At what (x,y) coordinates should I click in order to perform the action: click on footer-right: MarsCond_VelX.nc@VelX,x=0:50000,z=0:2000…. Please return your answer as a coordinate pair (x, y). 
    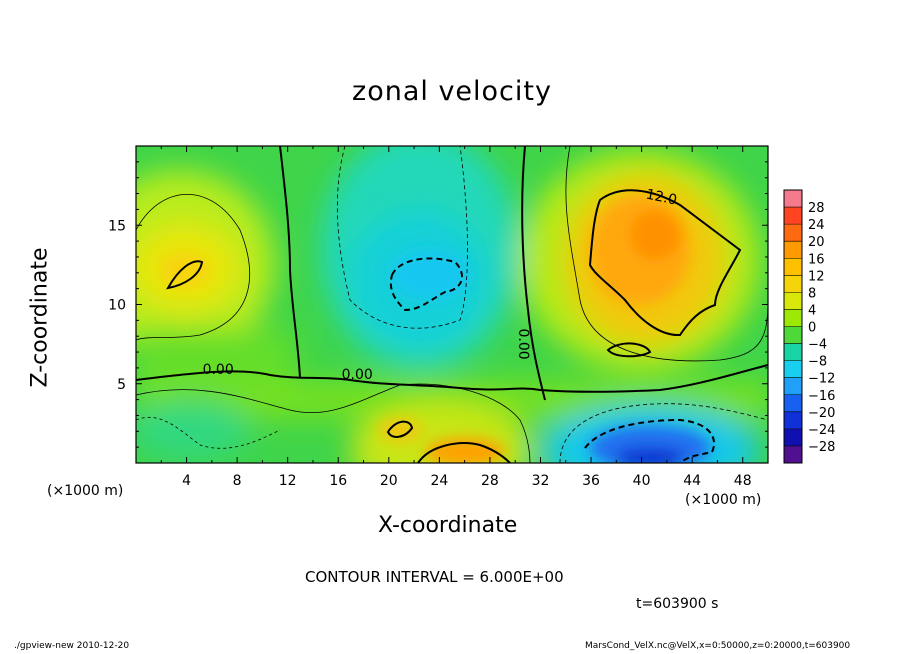
    Looking at the image, I should click on (718, 646).